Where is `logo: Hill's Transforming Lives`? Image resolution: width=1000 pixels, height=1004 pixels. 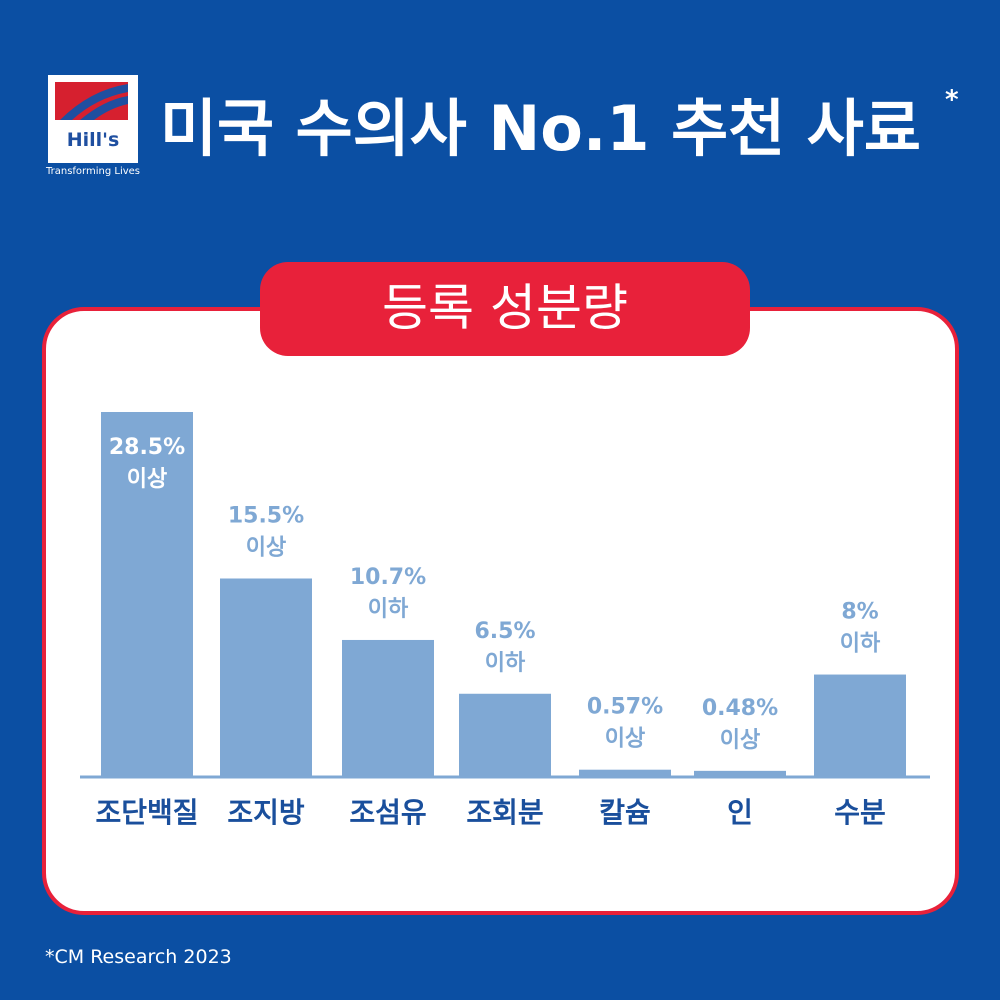
logo: Hill's Transforming Lives is located at coordinates (92, 126).